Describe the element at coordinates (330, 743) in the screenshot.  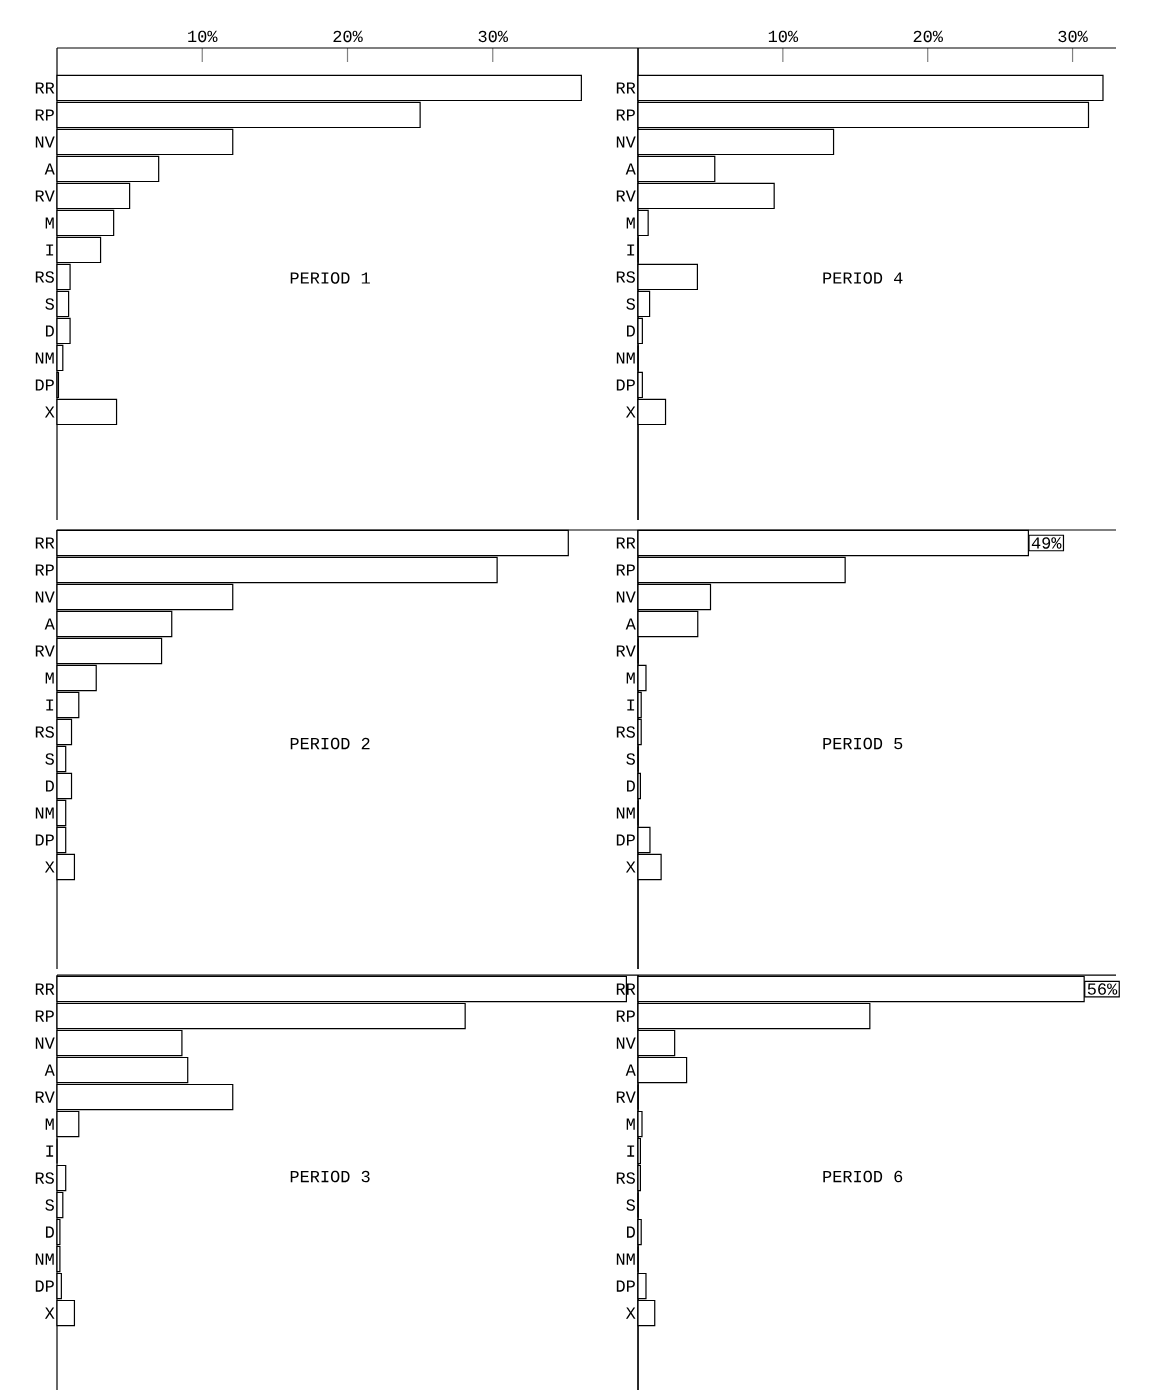
I see `text: PERIOD 2` at that location.